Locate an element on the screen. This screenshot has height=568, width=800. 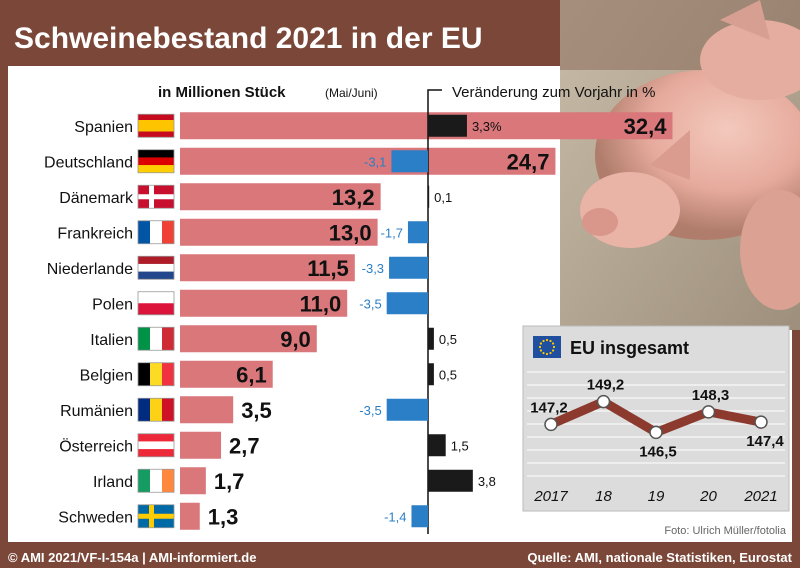
stock-value-2: 13,2 is located at coordinates (353, 197).